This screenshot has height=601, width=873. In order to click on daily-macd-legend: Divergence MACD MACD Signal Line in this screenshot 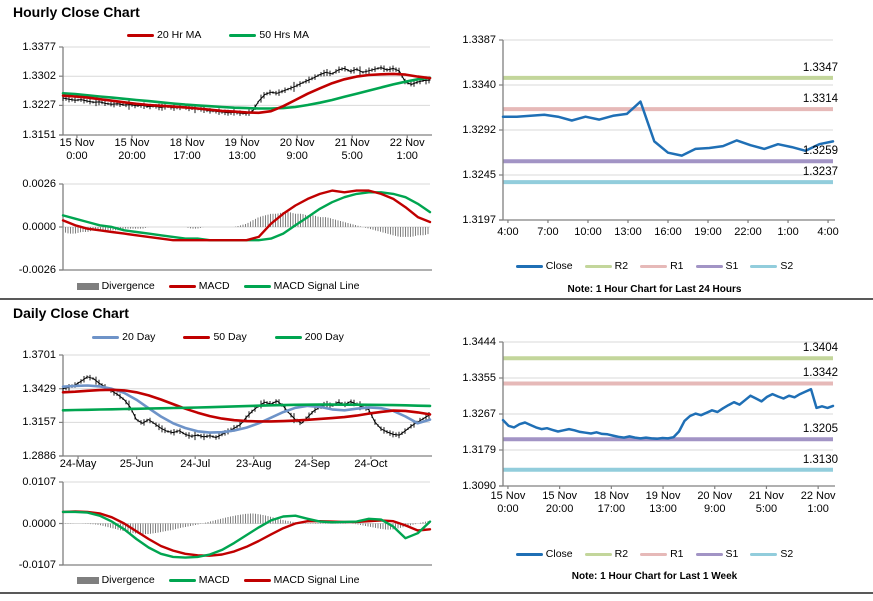, I will do `click(218, 580)`.